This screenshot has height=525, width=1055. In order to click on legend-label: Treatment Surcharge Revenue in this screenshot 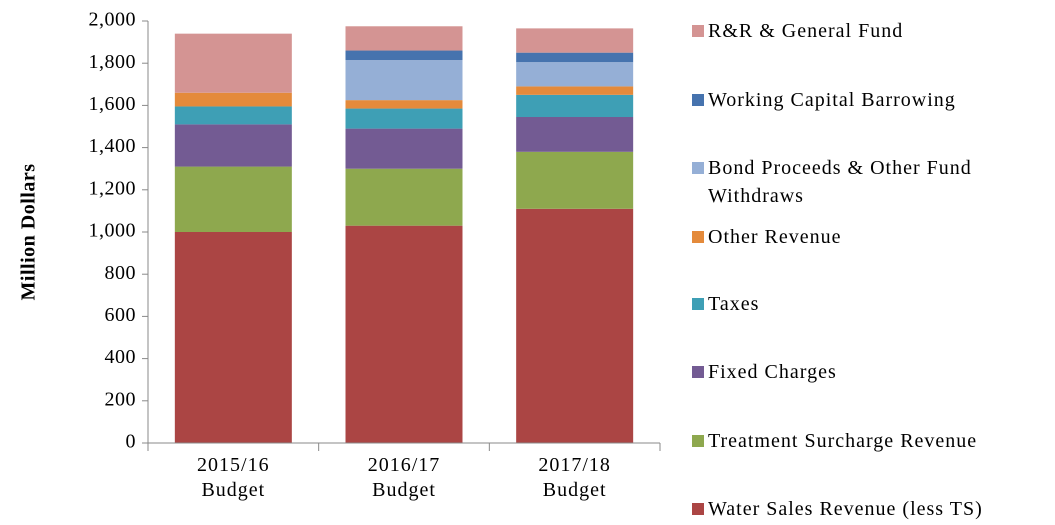, I will do `click(843, 441)`.